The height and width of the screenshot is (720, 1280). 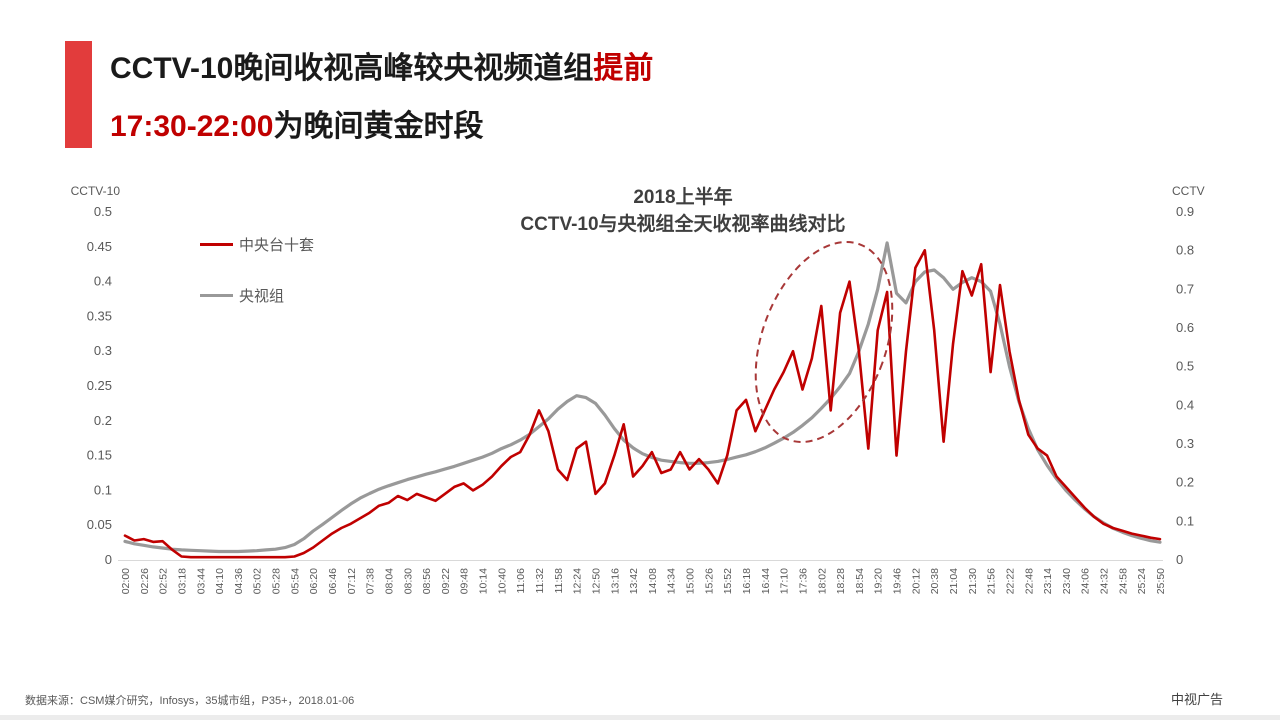 I want to click on x-axis-tick-label: 05:54, so click(x=295, y=581).